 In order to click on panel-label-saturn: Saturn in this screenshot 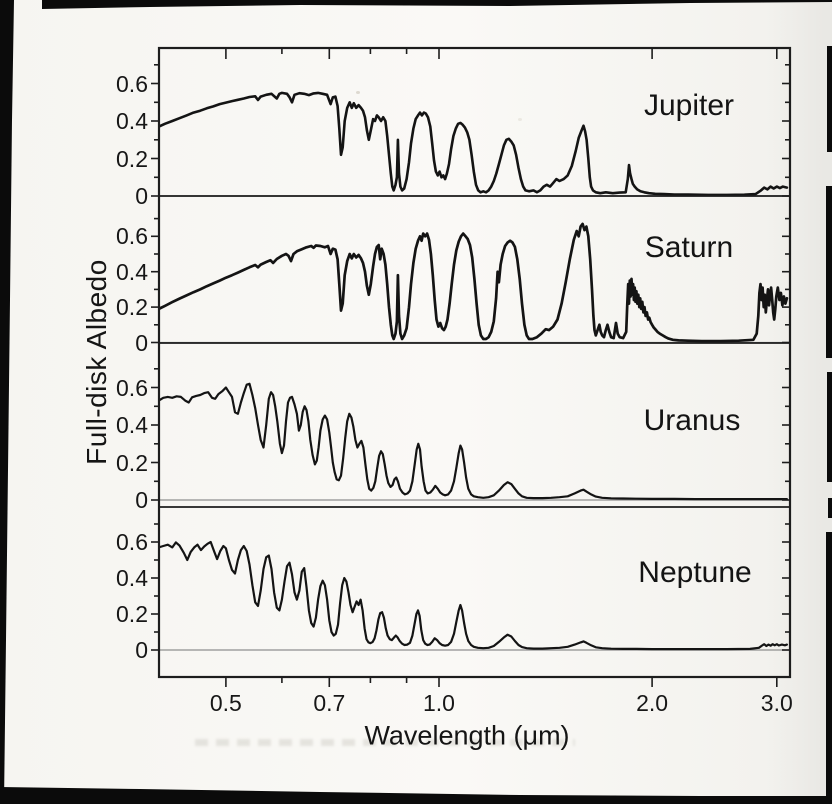, I will do `click(689, 247)`.